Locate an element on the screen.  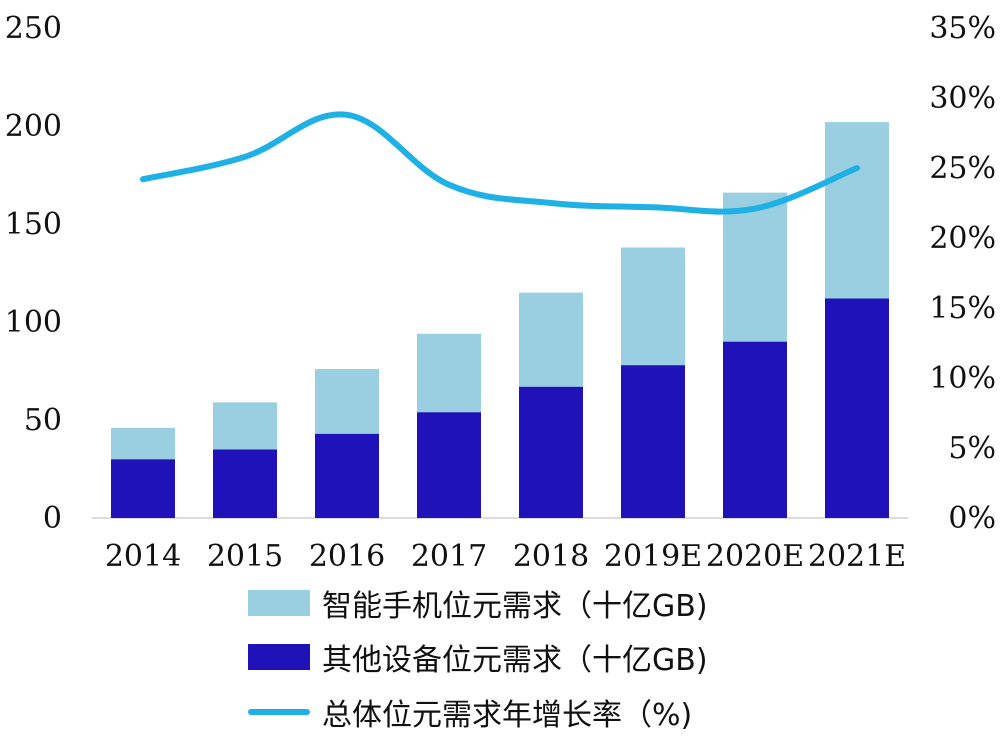
x-tick-label: 2016 is located at coordinates (347, 556).